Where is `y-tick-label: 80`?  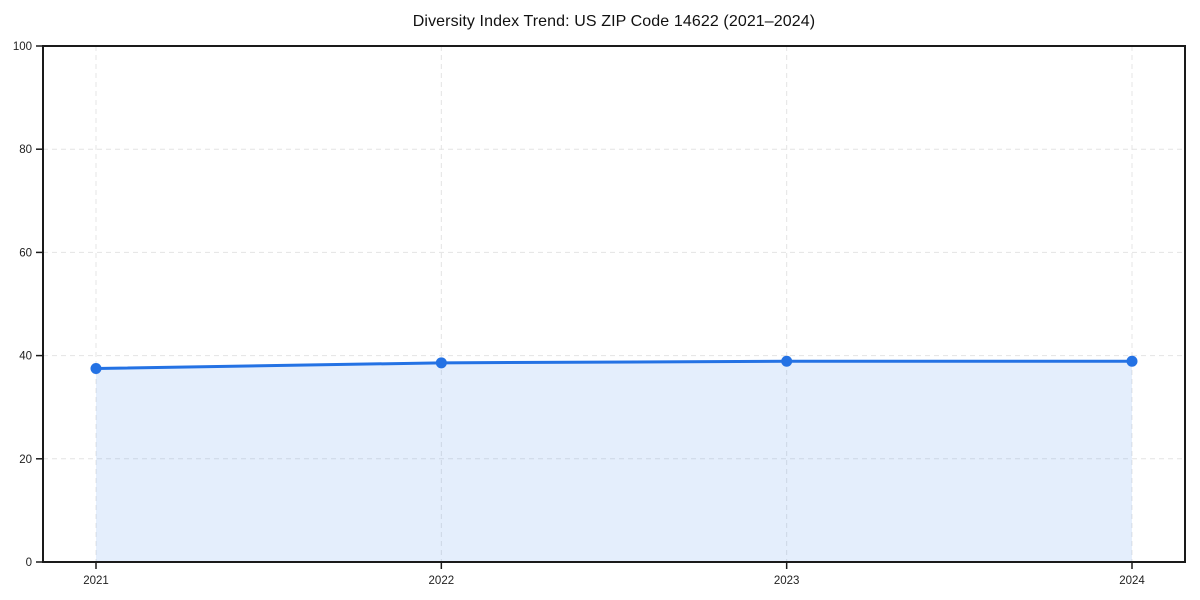 y-tick-label: 80 is located at coordinates (25, 150).